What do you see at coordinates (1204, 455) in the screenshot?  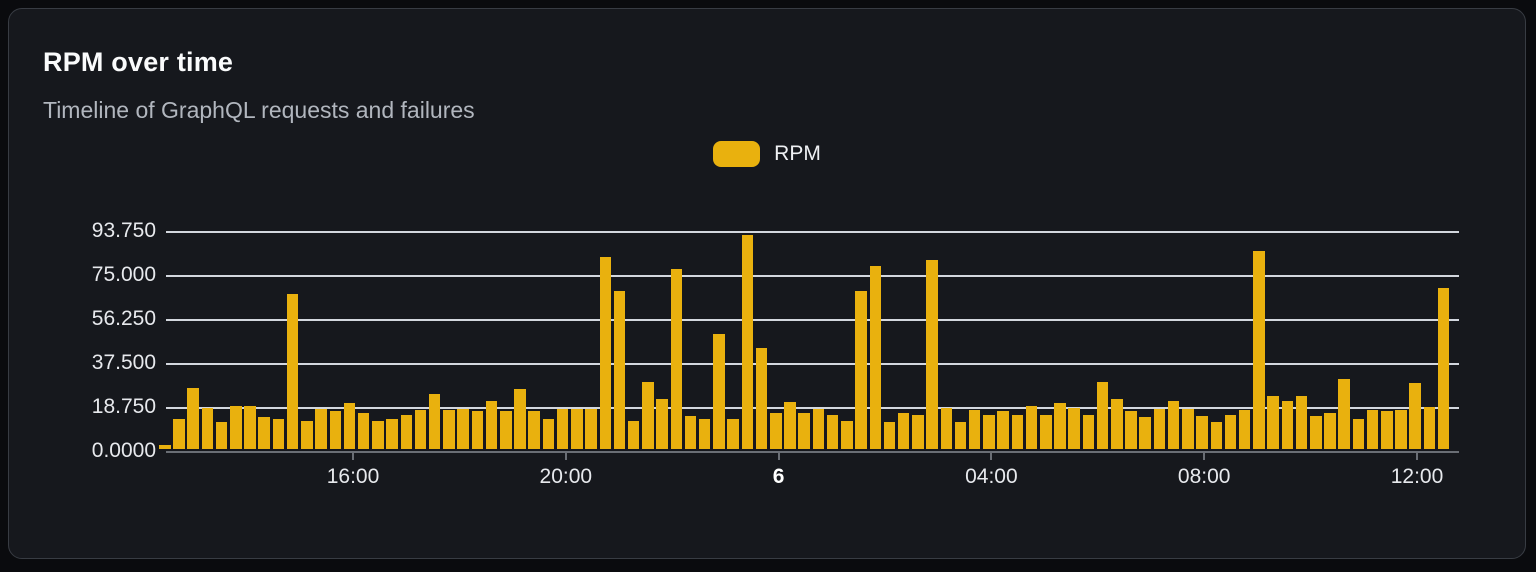 I see `x-axis-tick` at bounding box center [1204, 455].